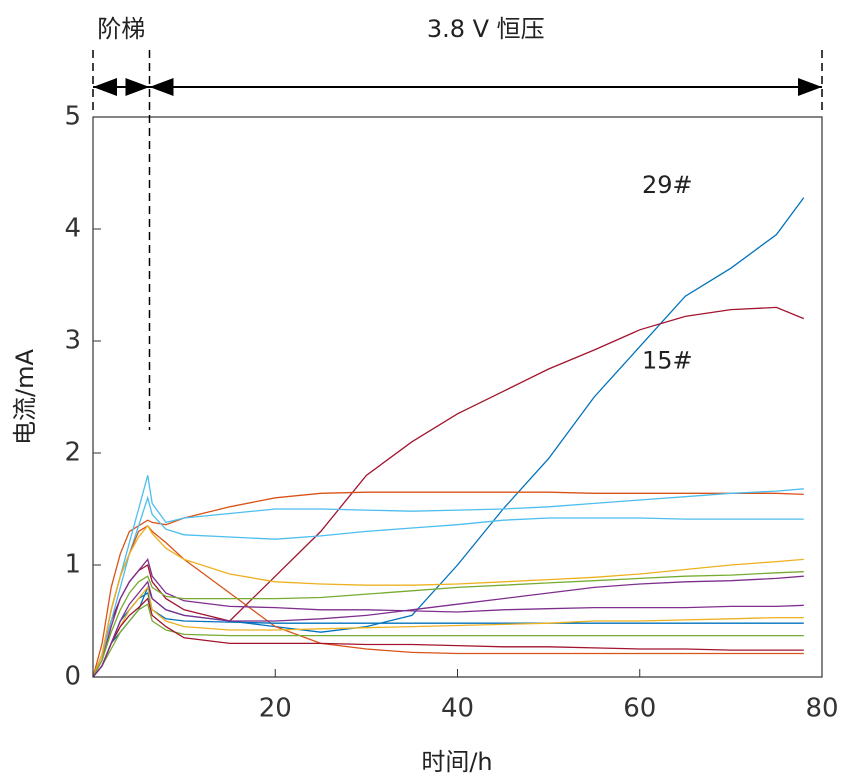 The height and width of the screenshot is (781, 850). What do you see at coordinates (275, 709) in the screenshot?
I see `x-tick-label: 20` at bounding box center [275, 709].